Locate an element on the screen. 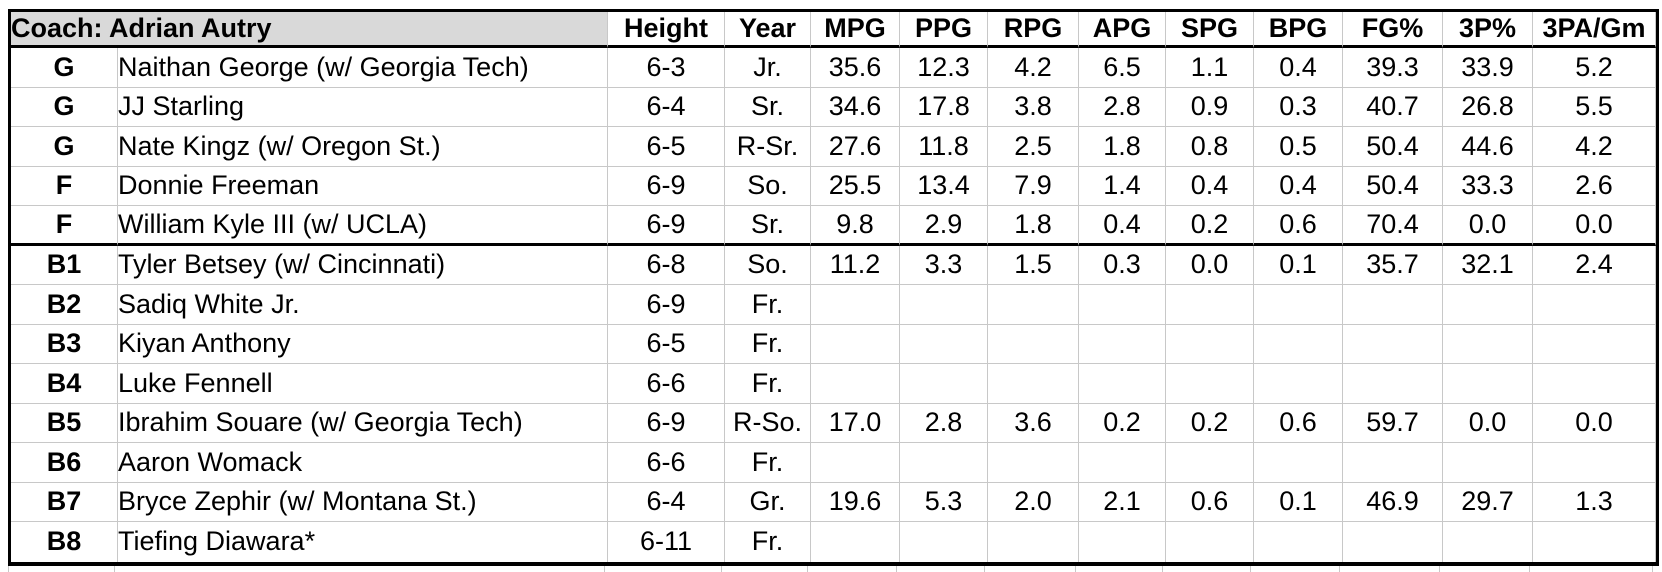 Image resolution: width=1662 pixels, height=572 pixels. position-cell: G is located at coordinates (64, 107).